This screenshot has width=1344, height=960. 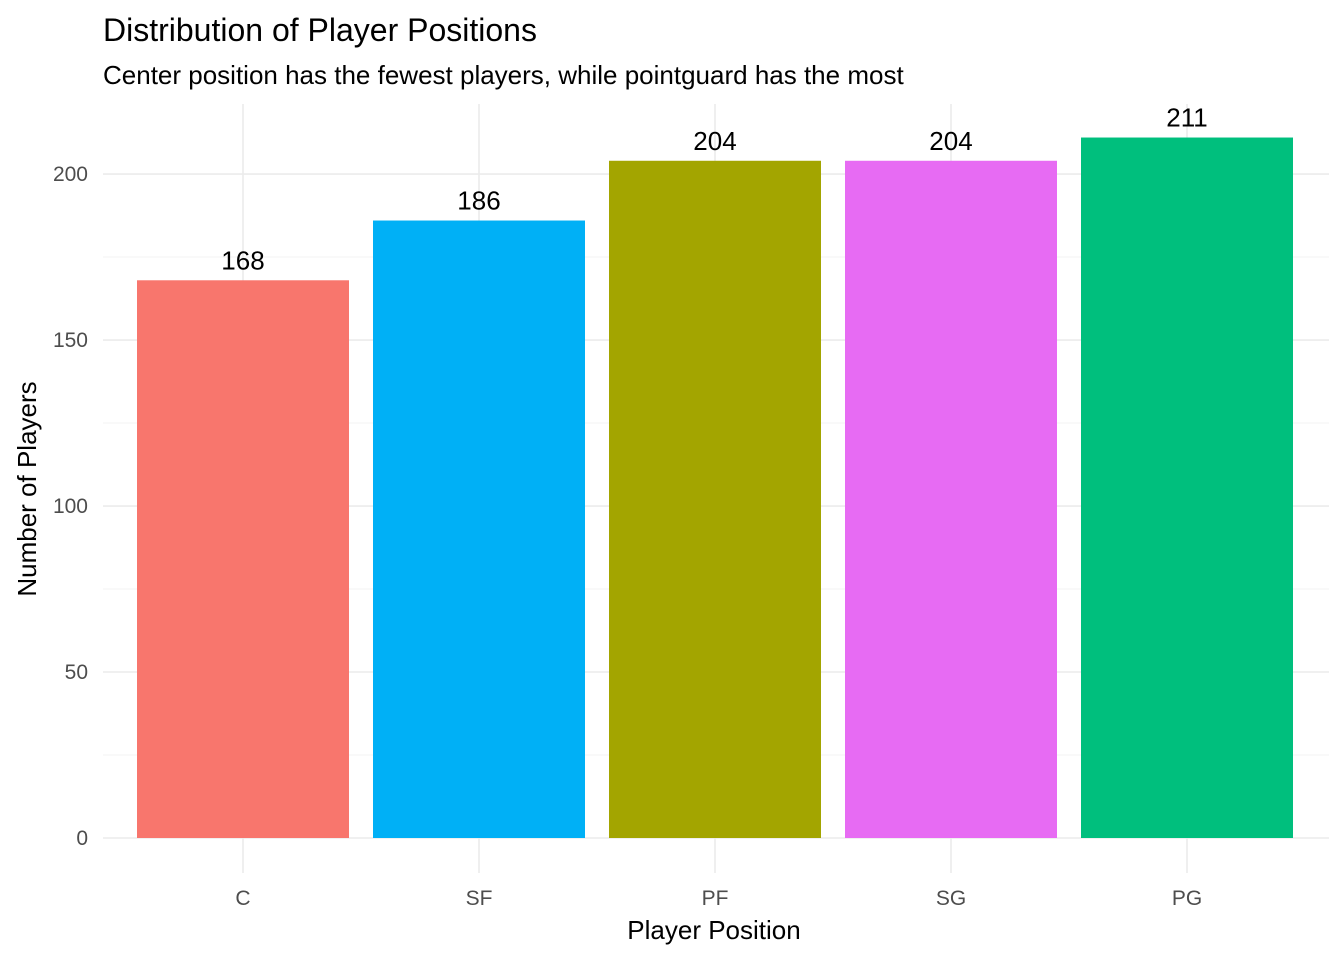 What do you see at coordinates (479, 898) in the screenshot?
I see `x-tick-label-sf: SF` at bounding box center [479, 898].